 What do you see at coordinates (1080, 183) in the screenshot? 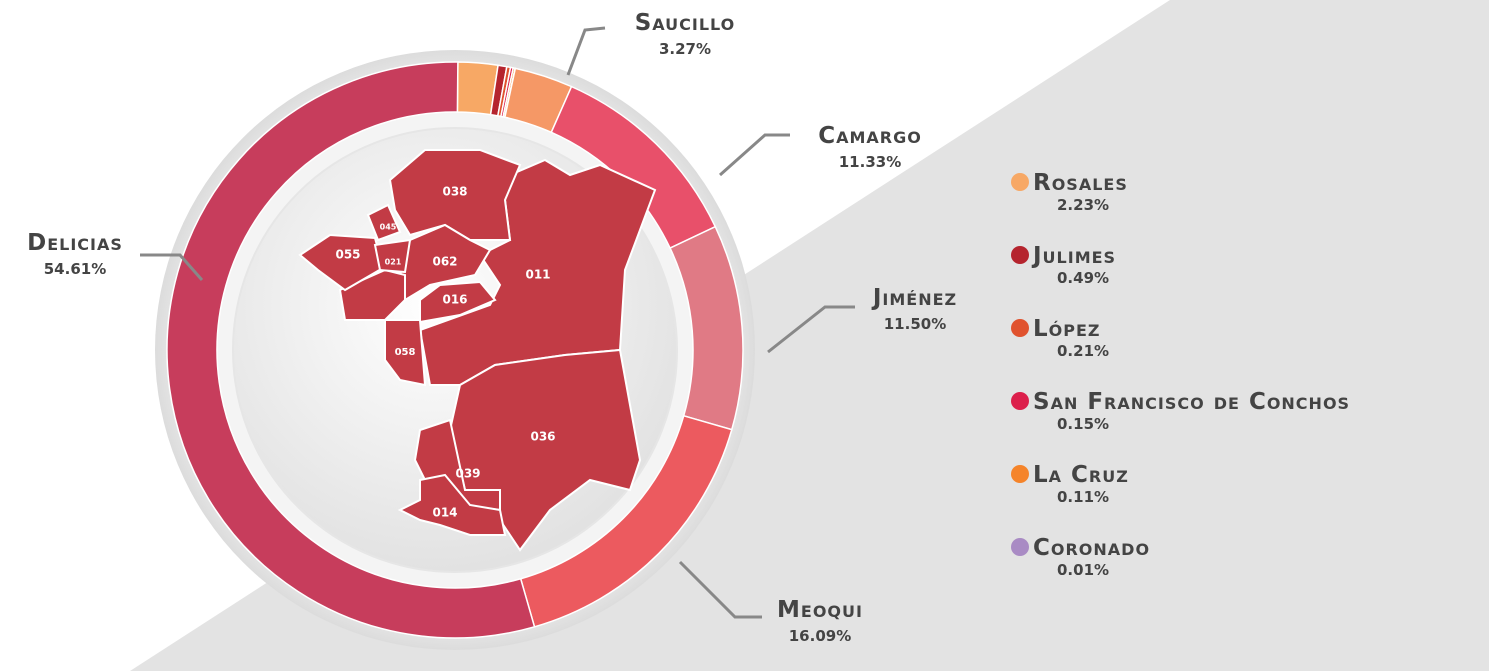
I see `legend-name: Rosales` at bounding box center [1080, 183].